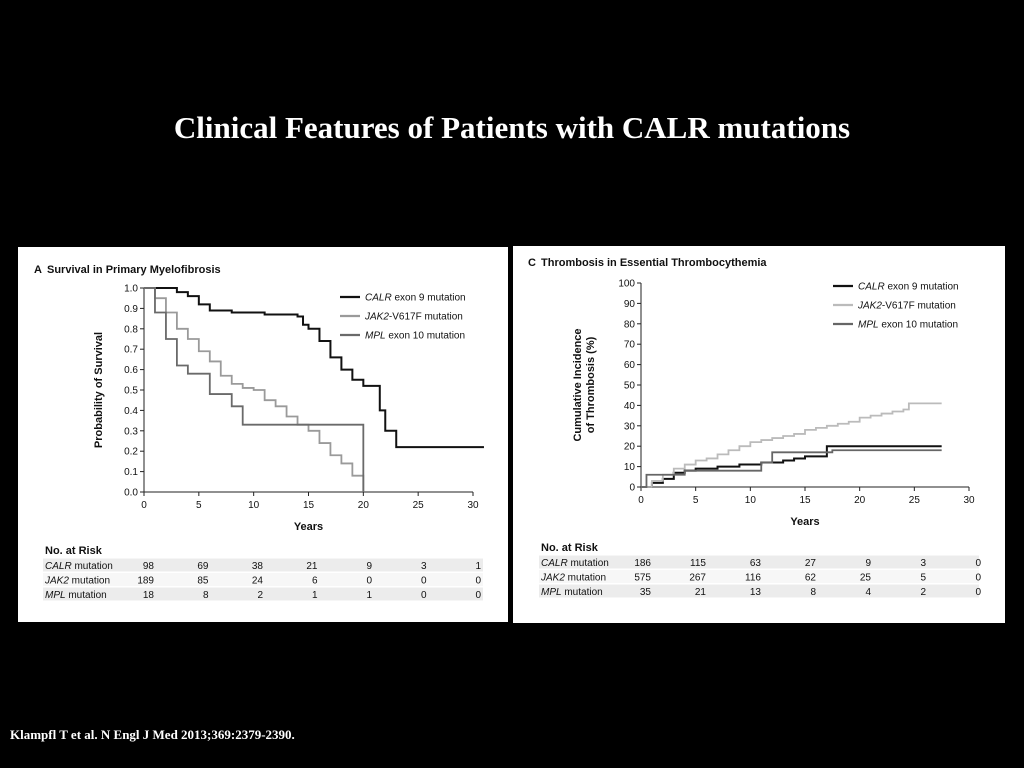 The image size is (1024, 768). What do you see at coordinates (630, 324) in the screenshot?
I see `y-tick-label: 80` at bounding box center [630, 324].